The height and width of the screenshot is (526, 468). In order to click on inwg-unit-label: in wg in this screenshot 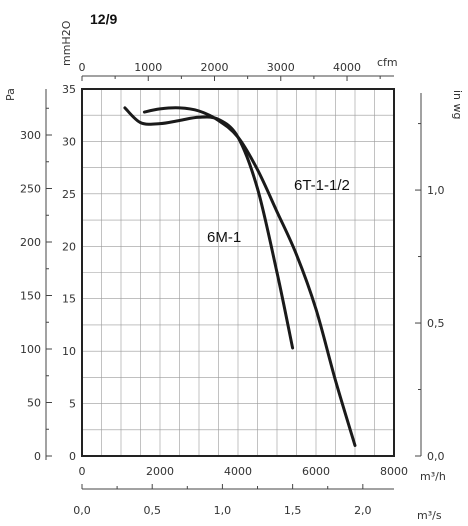, I will do `click(457, 105)`.